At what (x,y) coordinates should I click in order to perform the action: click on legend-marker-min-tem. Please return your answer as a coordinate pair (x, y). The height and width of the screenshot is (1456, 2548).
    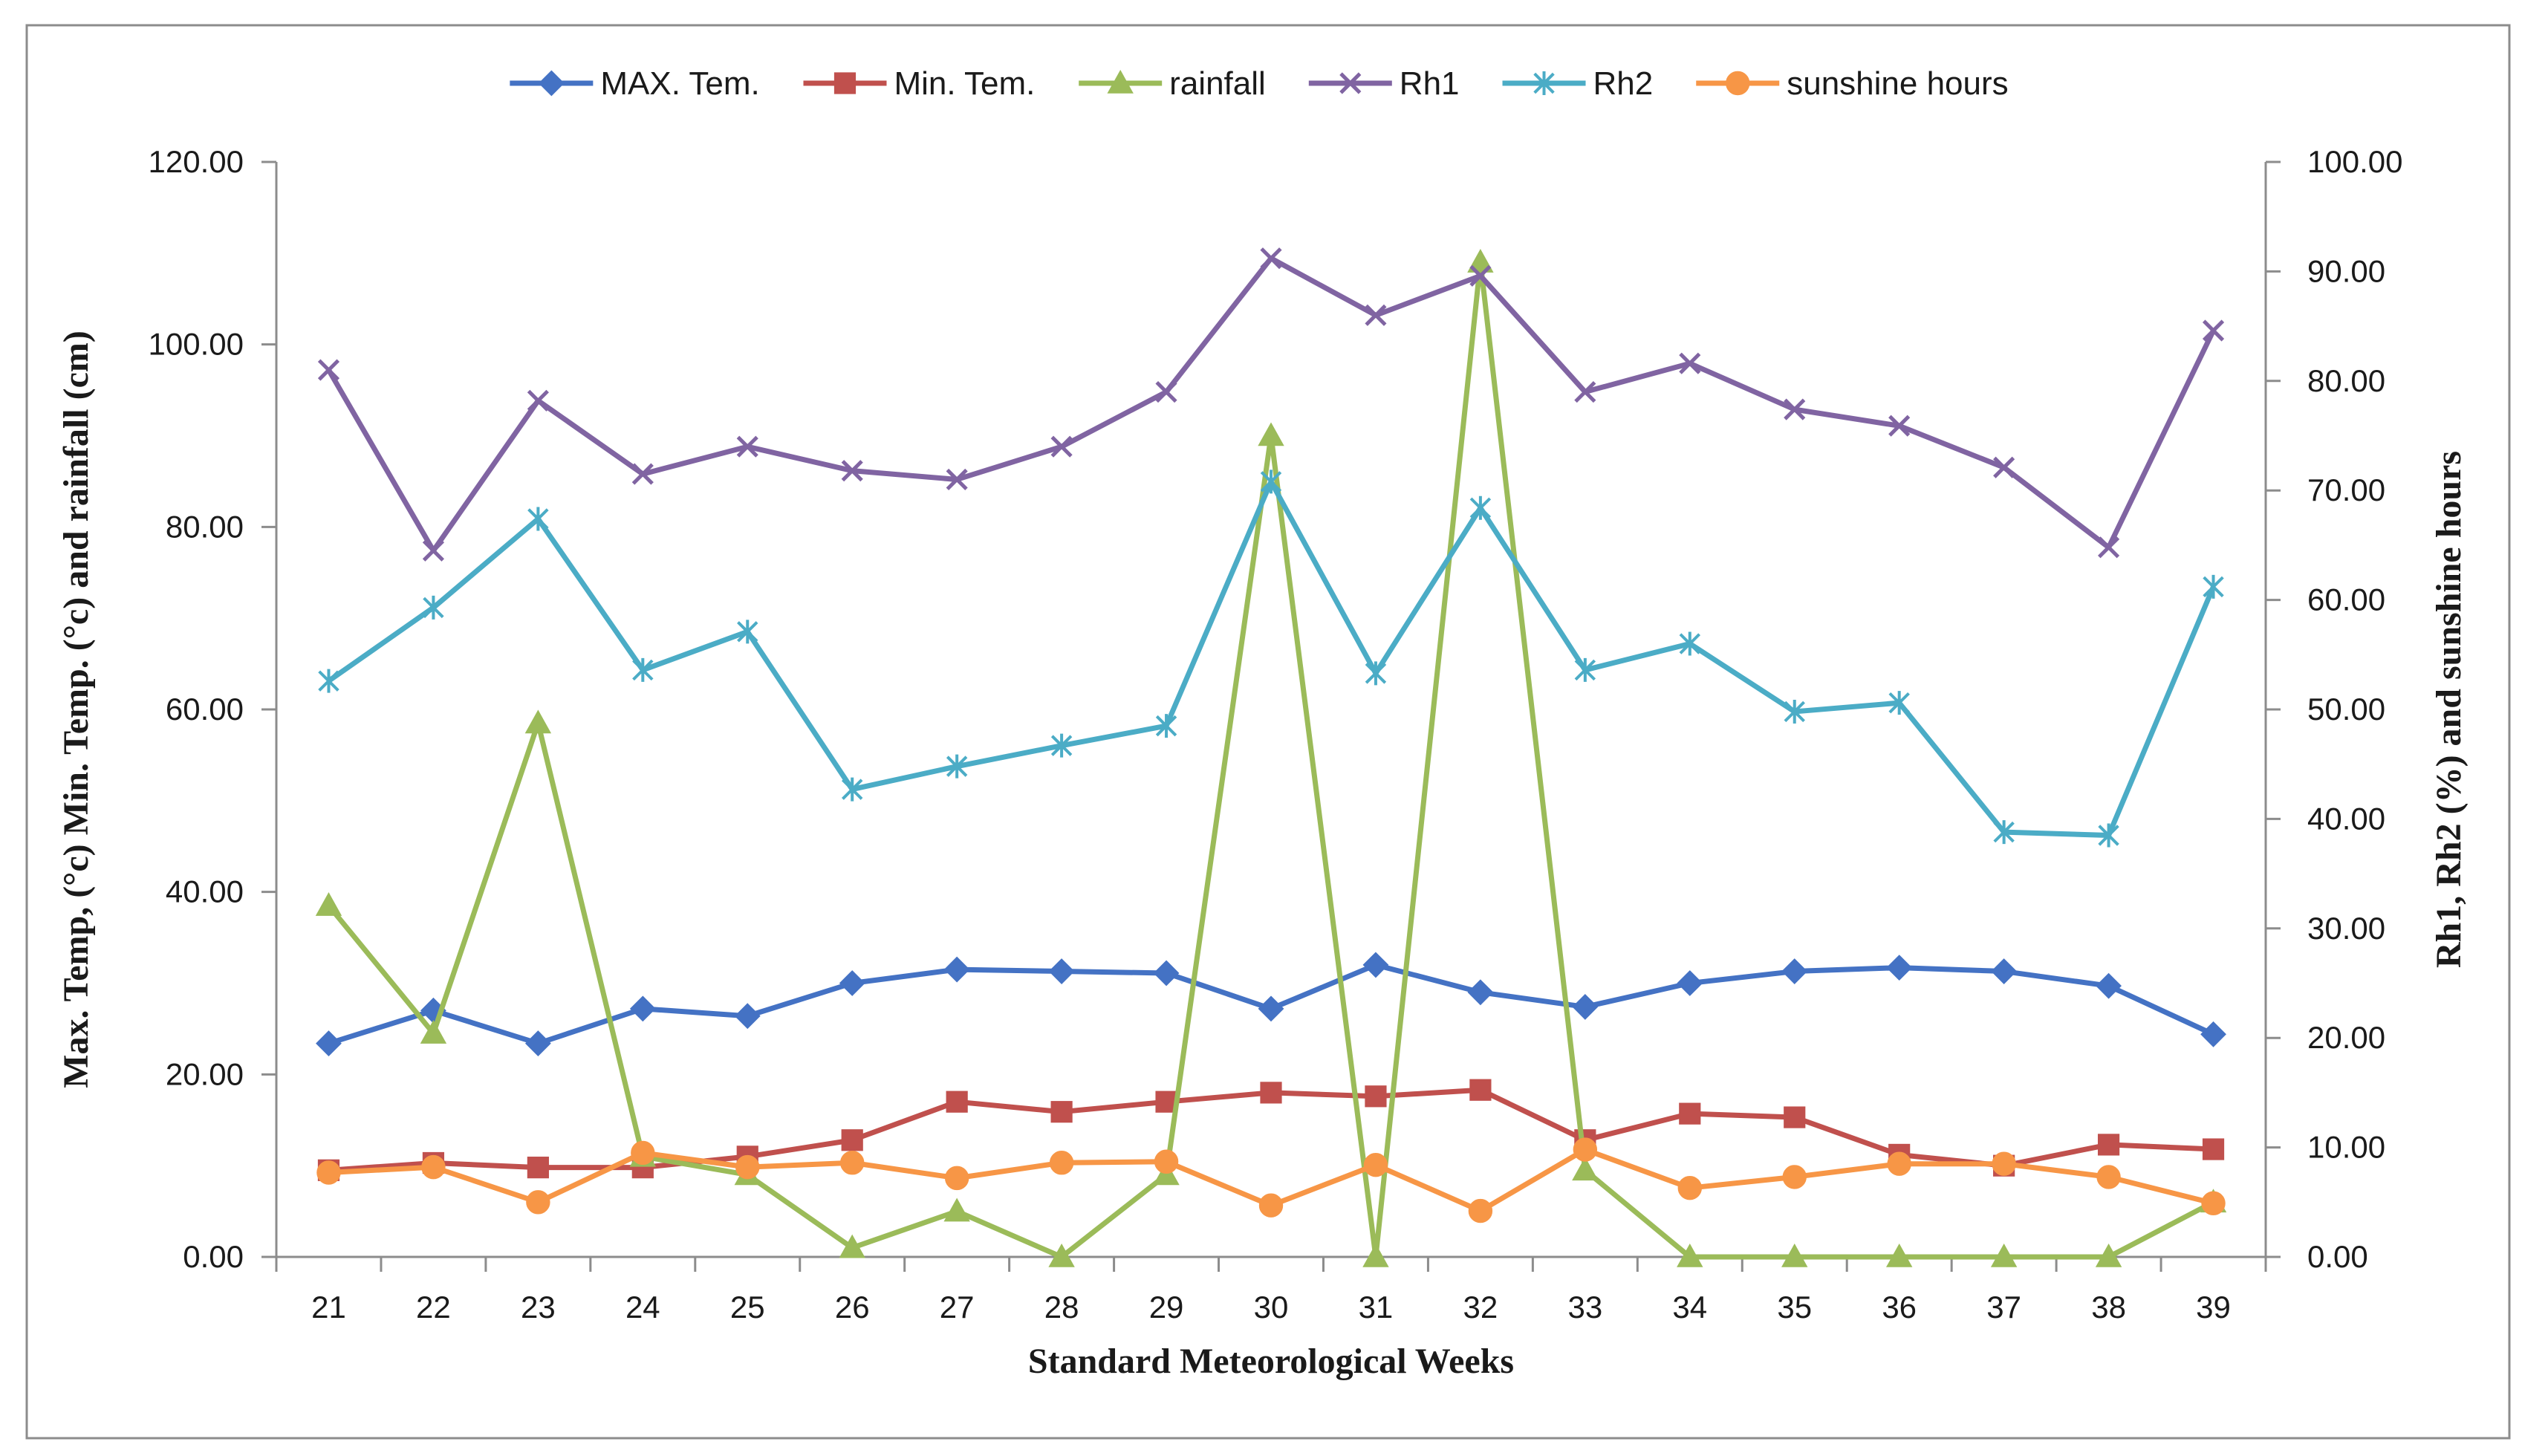
    Looking at the image, I should click on (845, 83).